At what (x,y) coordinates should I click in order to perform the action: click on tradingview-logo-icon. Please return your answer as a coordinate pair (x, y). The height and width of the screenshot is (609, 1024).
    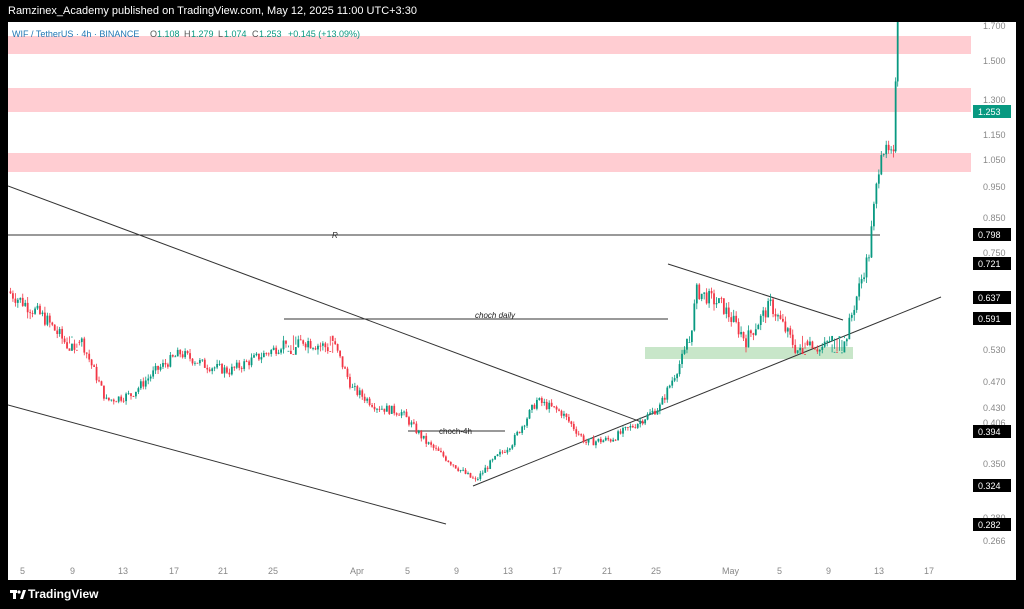
    Looking at the image, I should click on (18, 594).